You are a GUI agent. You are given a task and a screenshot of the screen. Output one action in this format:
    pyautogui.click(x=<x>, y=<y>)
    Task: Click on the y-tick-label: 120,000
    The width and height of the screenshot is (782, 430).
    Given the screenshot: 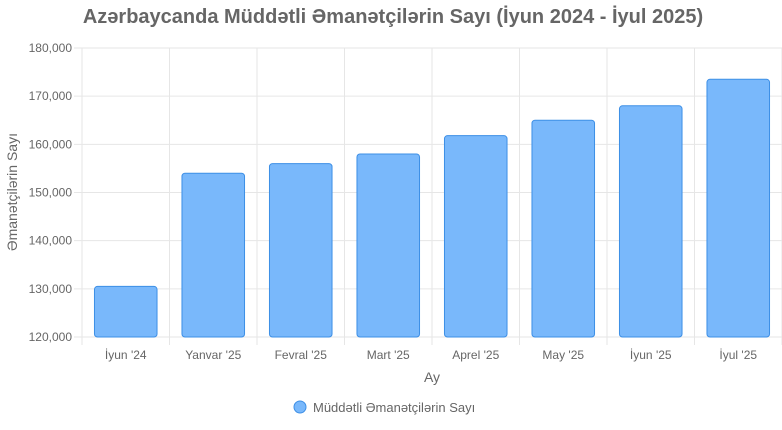 What is the action you would take?
    pyautogui.click(x=51, y=337)
    